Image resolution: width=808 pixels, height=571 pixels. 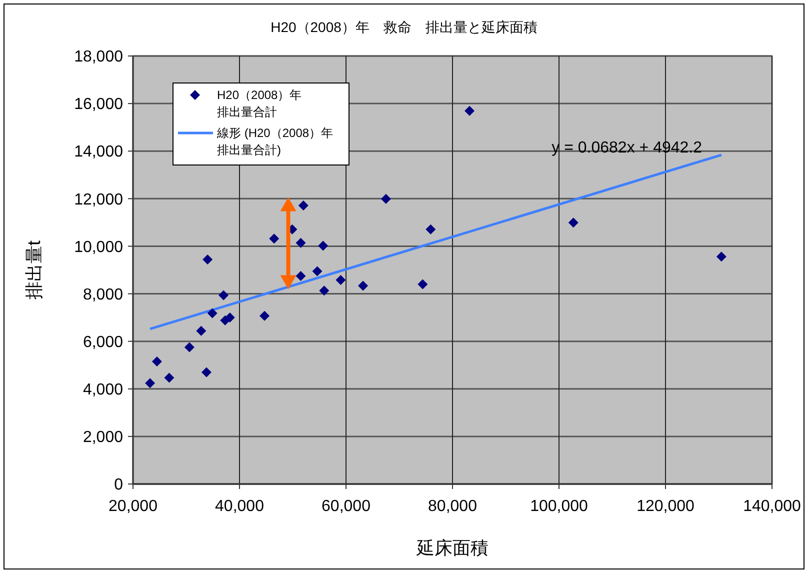 What do you see at coordinates (665, 506) in the screenshot?
I see `x-tick-label: 120,000` at bounding box center [665, 506].